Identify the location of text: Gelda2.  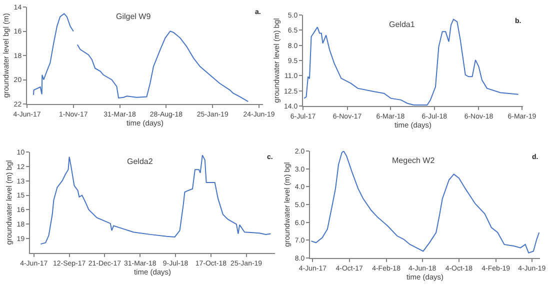
(140, 161).